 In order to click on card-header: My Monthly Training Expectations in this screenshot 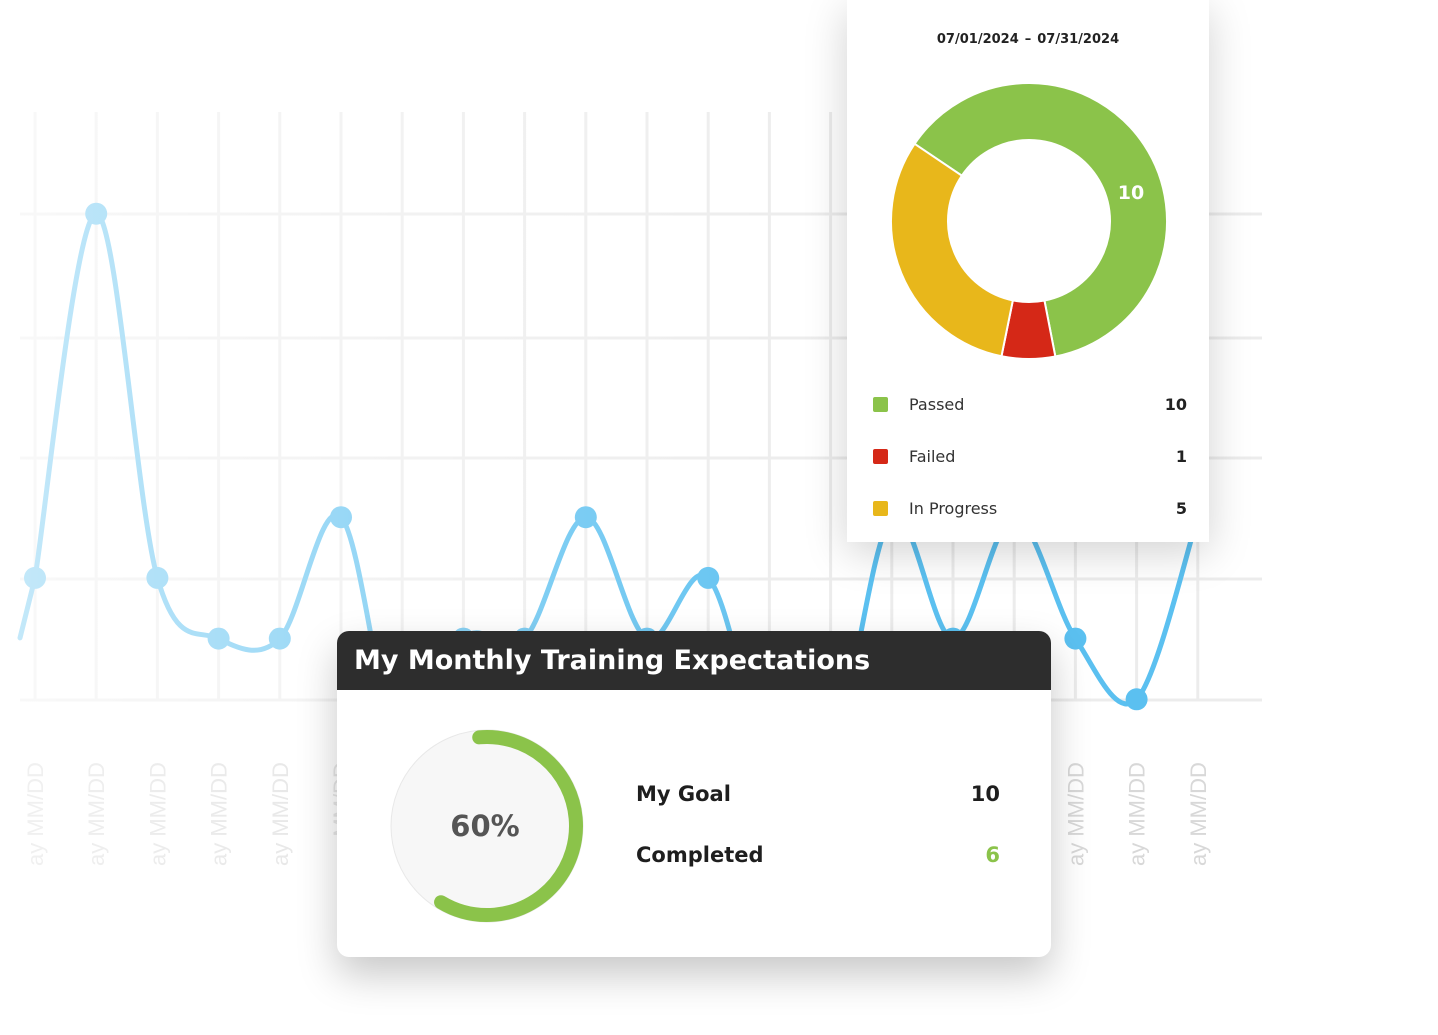, I will do `click(694, 660)`.